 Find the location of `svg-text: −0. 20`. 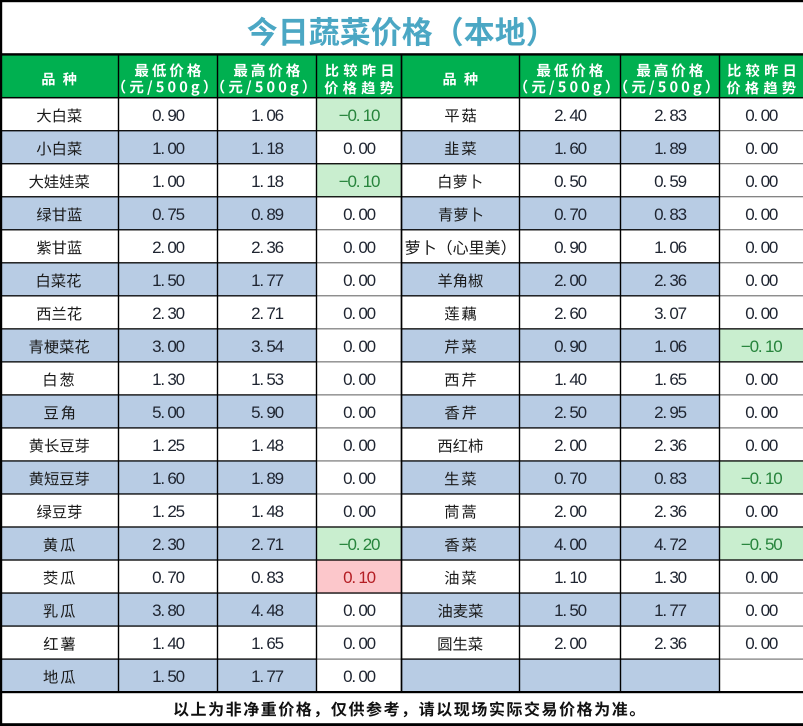

svg-text: −0. 20 is located at coordinates (359, 544).